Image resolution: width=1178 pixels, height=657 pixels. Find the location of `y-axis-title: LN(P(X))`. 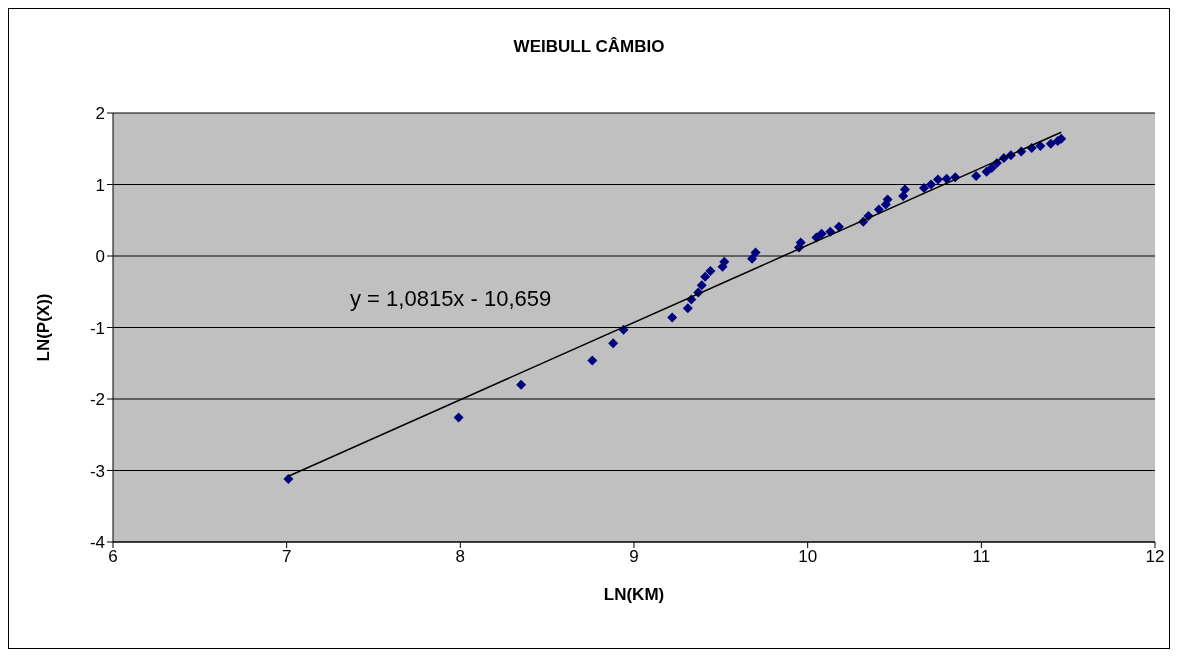

y-axis-title: LN(P(X)) is located at coordinates (44, 327).